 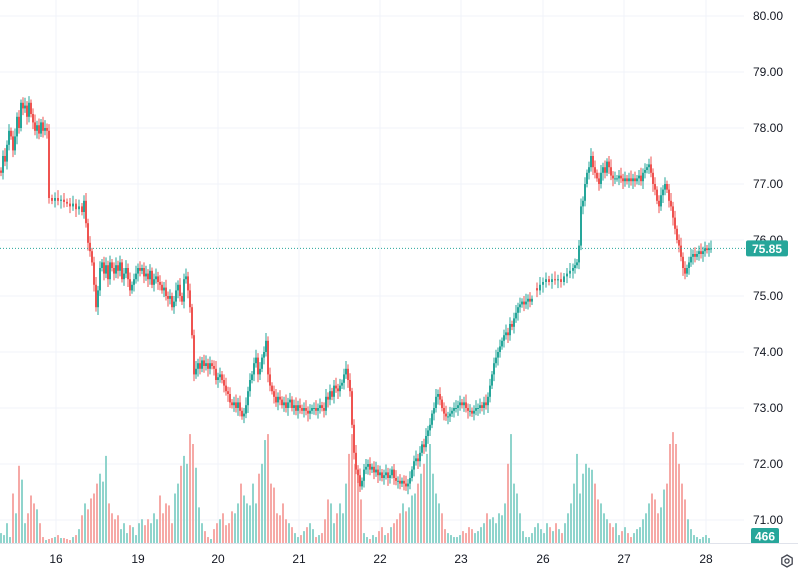 I want to click on y-tick-label: 78.00, so click(x=768, y=128).